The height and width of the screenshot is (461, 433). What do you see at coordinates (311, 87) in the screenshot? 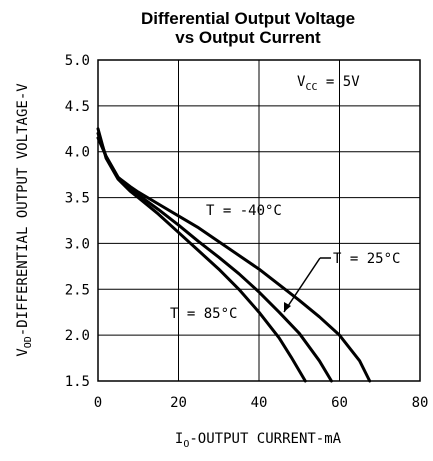
I see `condition-sub: CC` at bounding box center [311, 87].